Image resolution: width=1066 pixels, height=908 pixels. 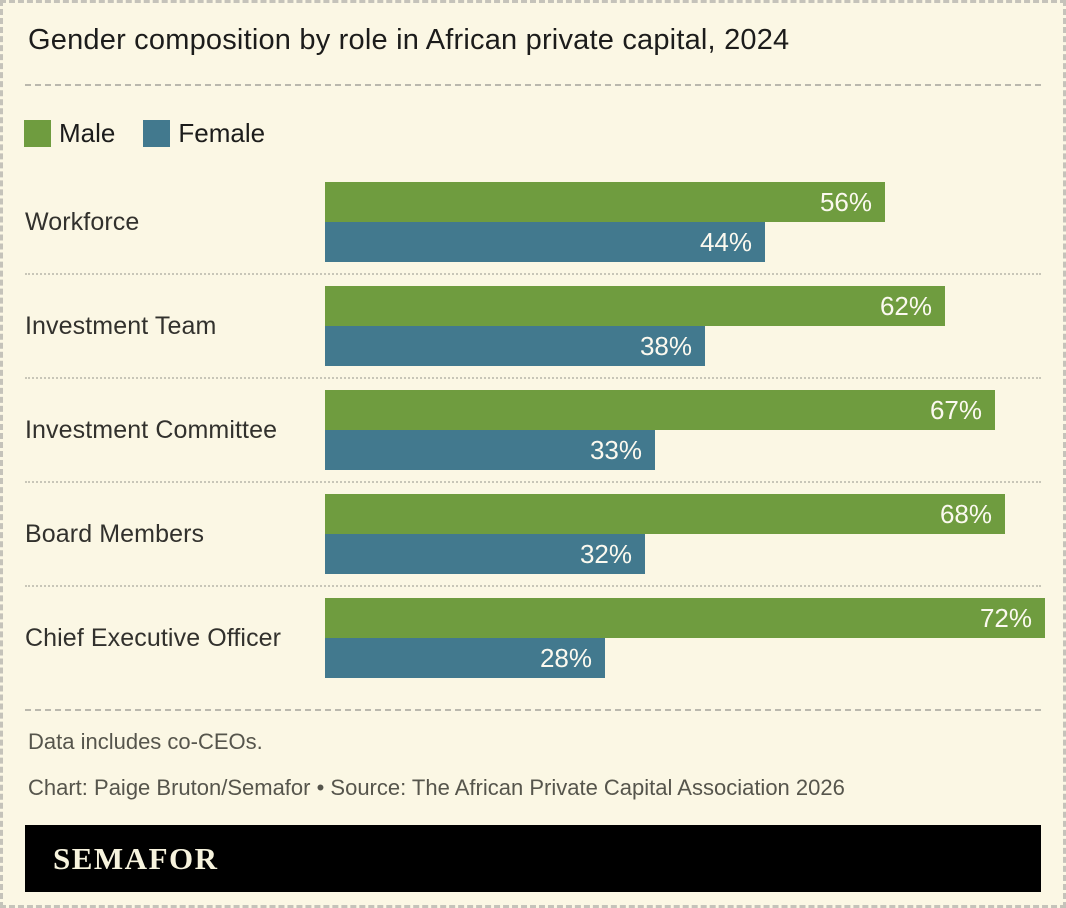 What do you see at coordinates (222, 133) in the screenshot?
I see `legend-label-female: Female` at bounding box center [222, 133].